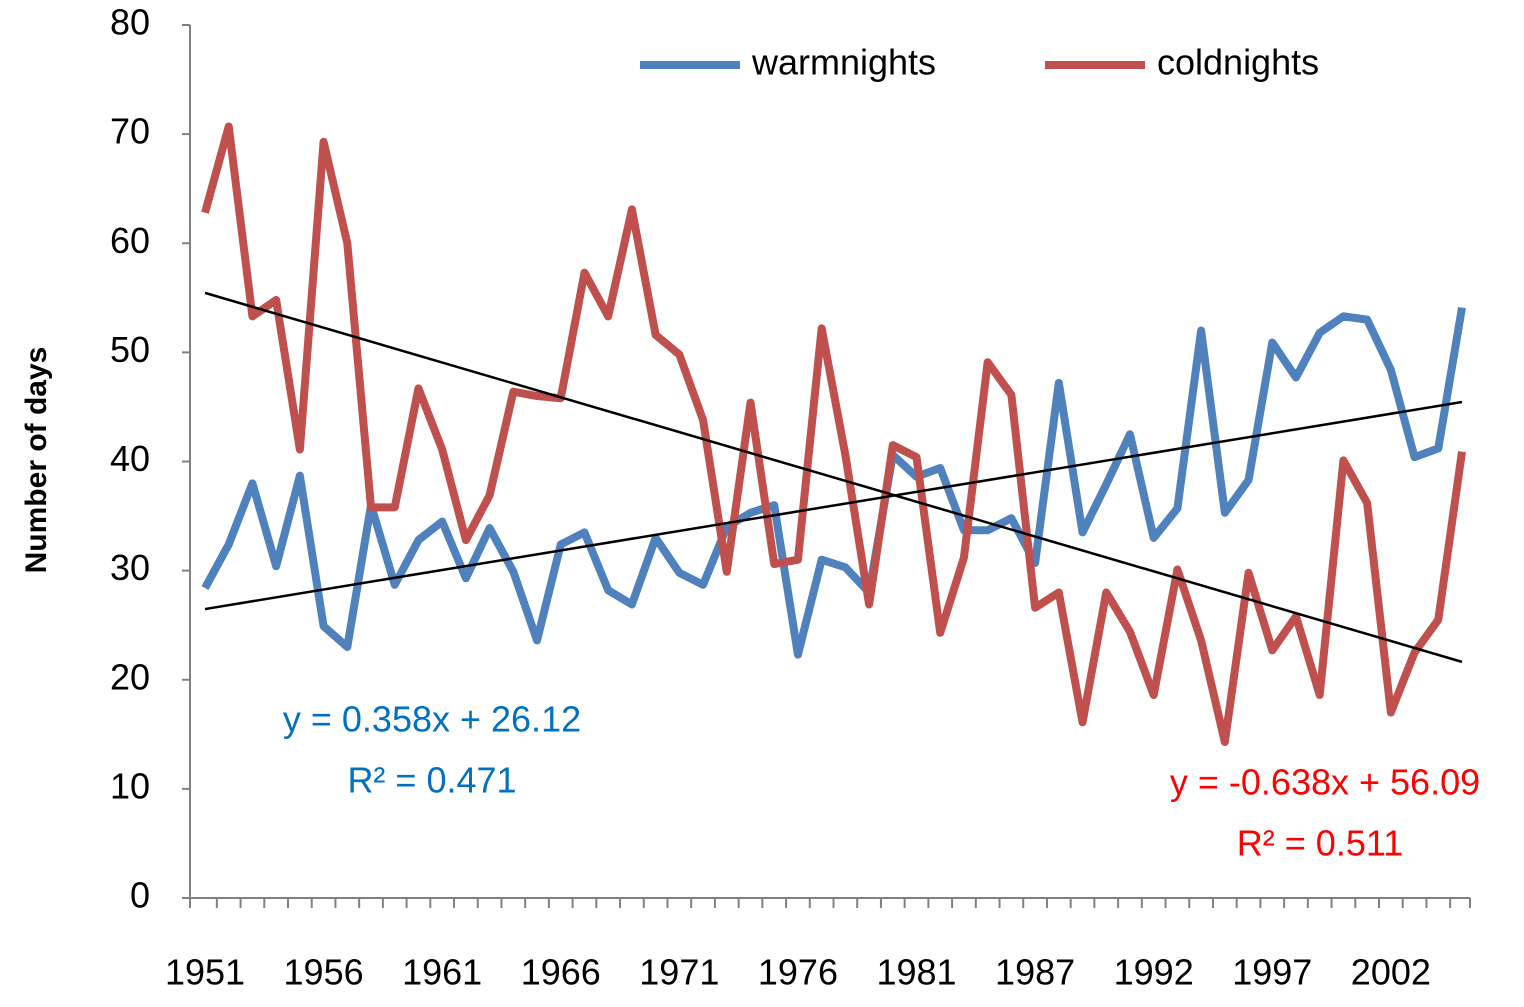 The width and height of the screenshot is (1524, 1007). What do you see at coordinates (324, 972) in the screenshot?
I see `x-tick-label: 1956` at bounding box center [324, 972].